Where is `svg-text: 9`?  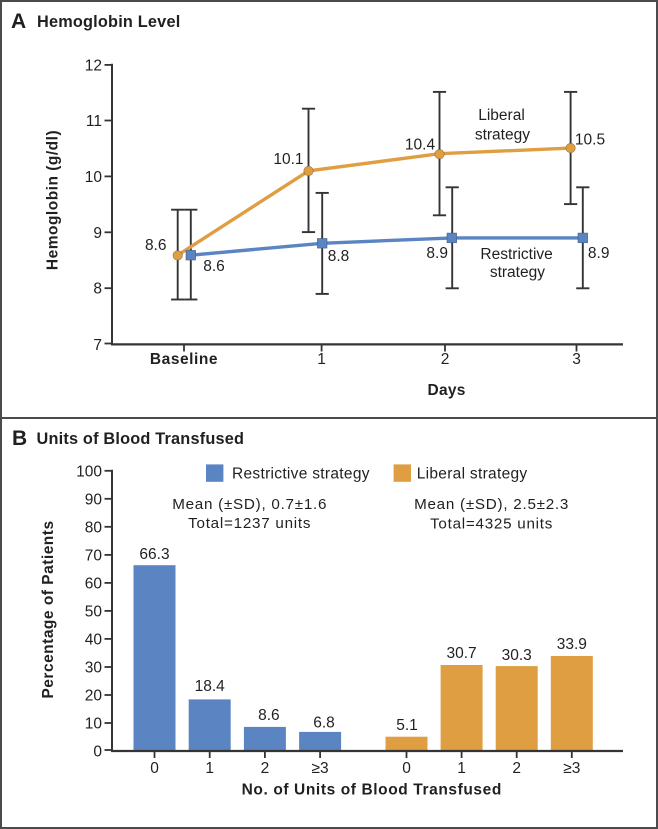
svg-text: 9 is located at coordinates (97, 233).